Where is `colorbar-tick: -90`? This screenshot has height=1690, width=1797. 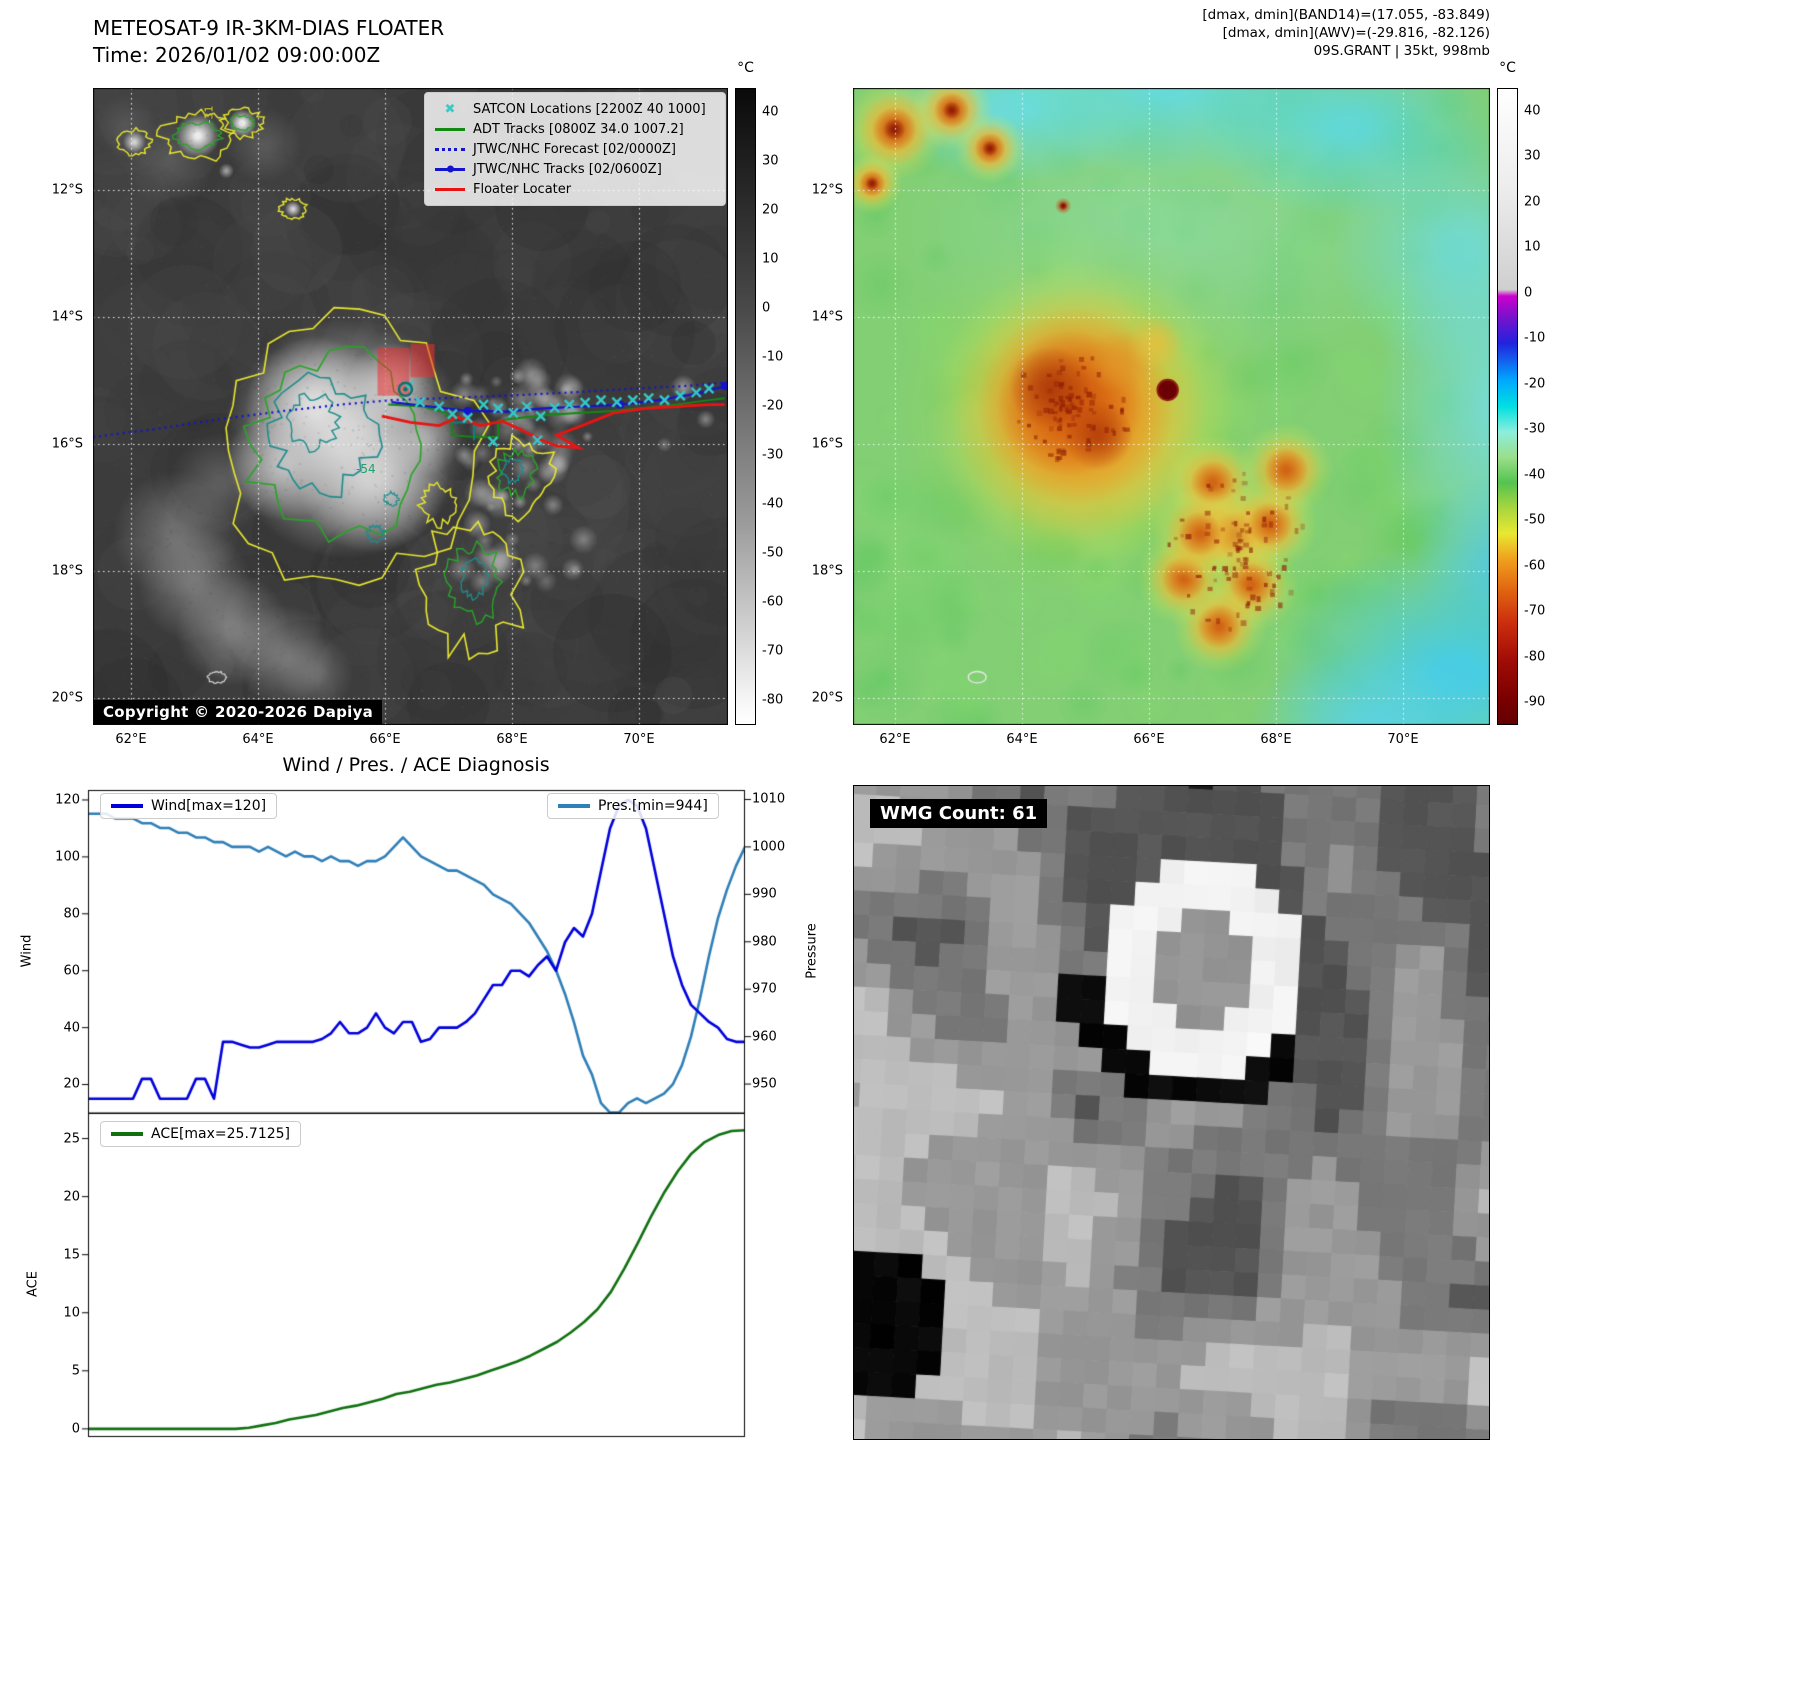 colorbar-tick: -90 is located at coordinates (1535, 702).